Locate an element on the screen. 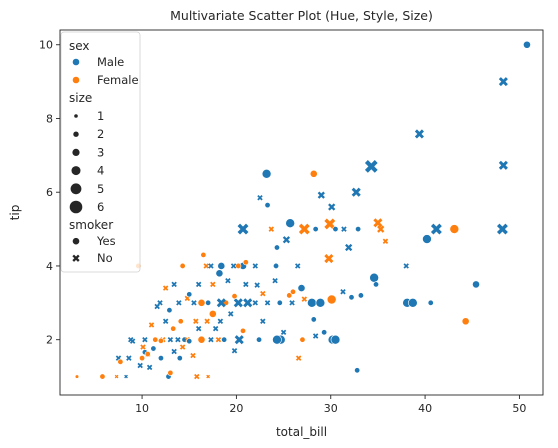 This screenshot has height=448, width=558. legend-label: 1 is located at coordinates (100, 116).